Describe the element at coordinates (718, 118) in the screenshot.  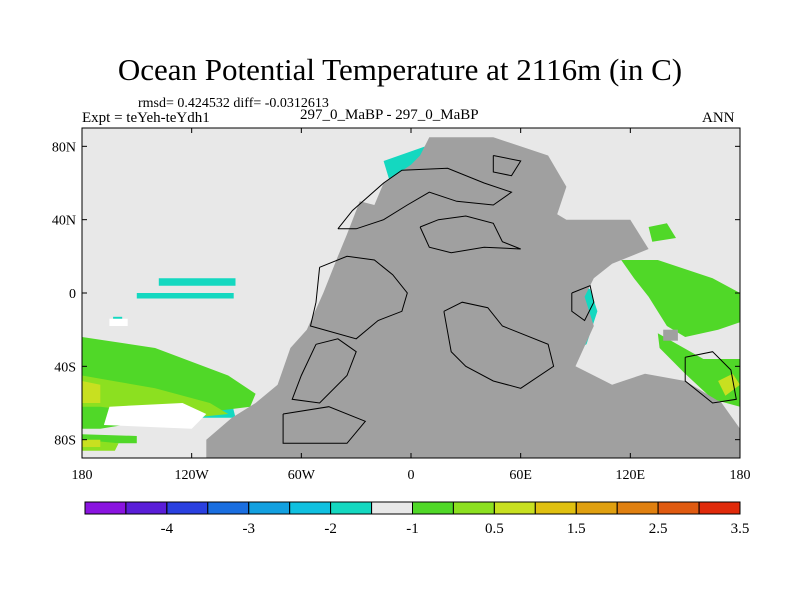
I see `season-label: ANN` at that location.